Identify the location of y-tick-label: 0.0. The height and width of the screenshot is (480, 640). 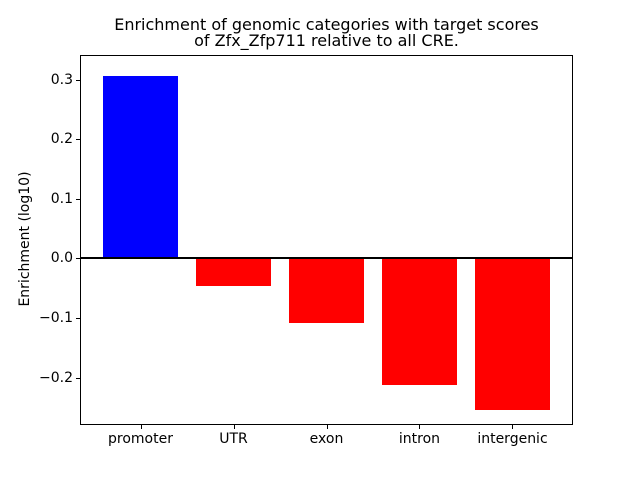
(61, 258).